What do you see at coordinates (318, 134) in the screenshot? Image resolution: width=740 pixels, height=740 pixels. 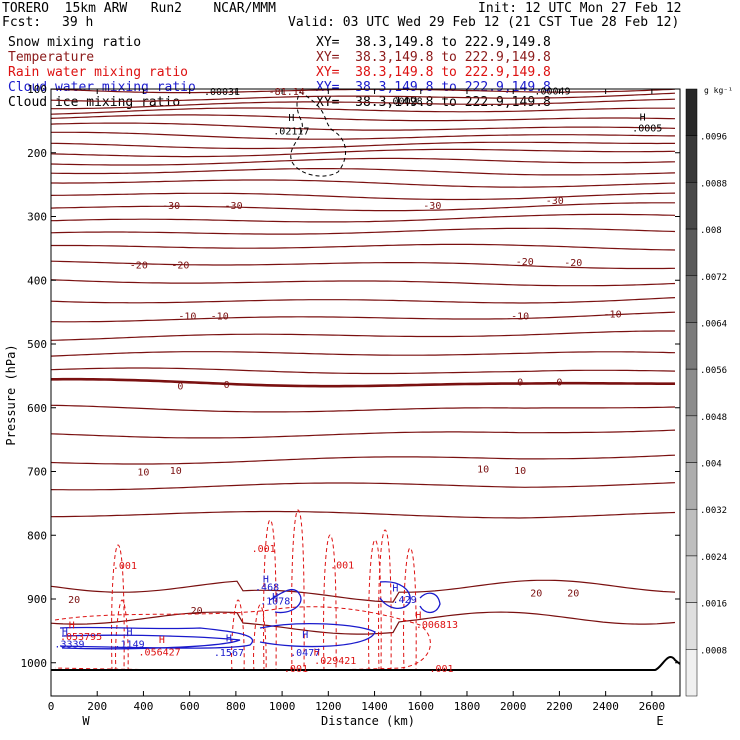 I see `snow-contour` at bounding box center [318, 134].